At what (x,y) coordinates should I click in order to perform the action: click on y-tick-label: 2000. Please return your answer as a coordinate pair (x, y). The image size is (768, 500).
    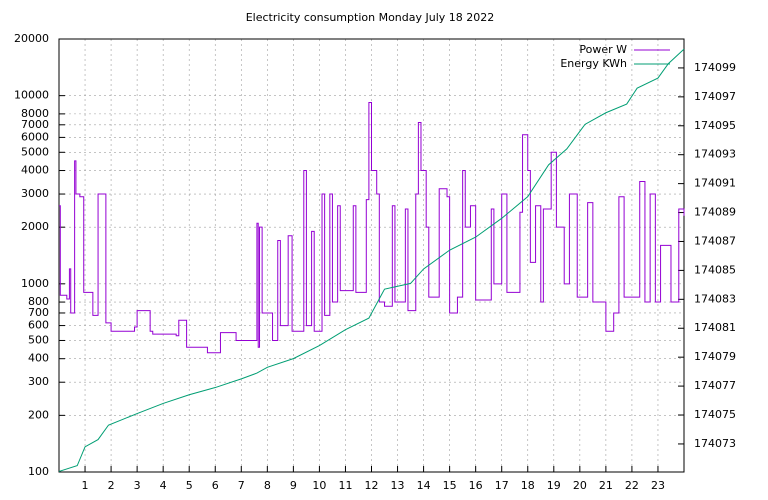
    Looking at the image, I should click on (35, 226).